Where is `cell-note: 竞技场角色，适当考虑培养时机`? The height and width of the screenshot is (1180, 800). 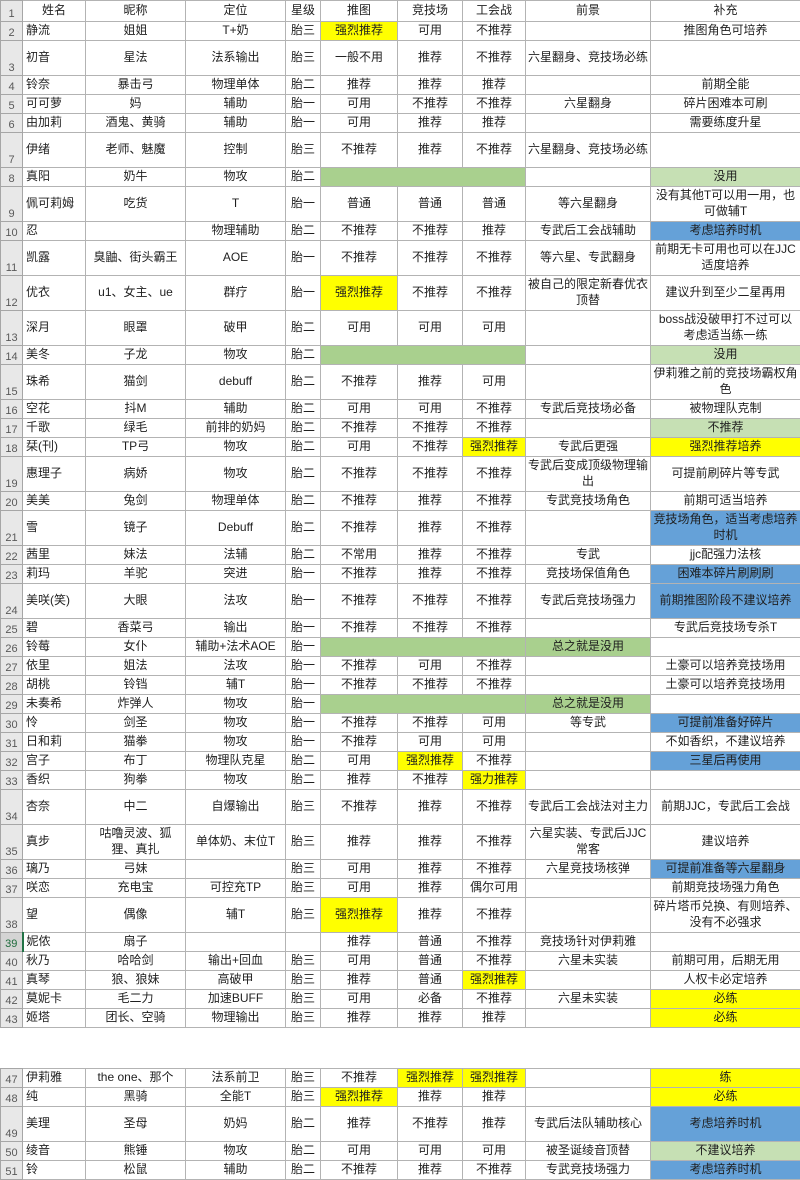 cell-note: 竞技场角色，适当考虑培养时机 is located at coordinates (725, 528).